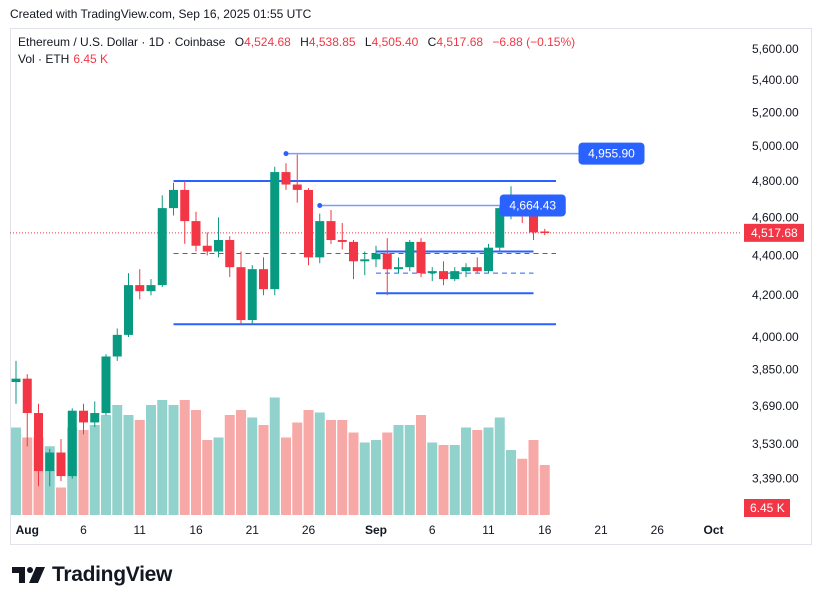 Image resolution: width=822 pixels, height=604 pixels. Describe the element at coordinates (775, 444) in the screenshot. I see `y-tick-label: 3,530.00` at that location.